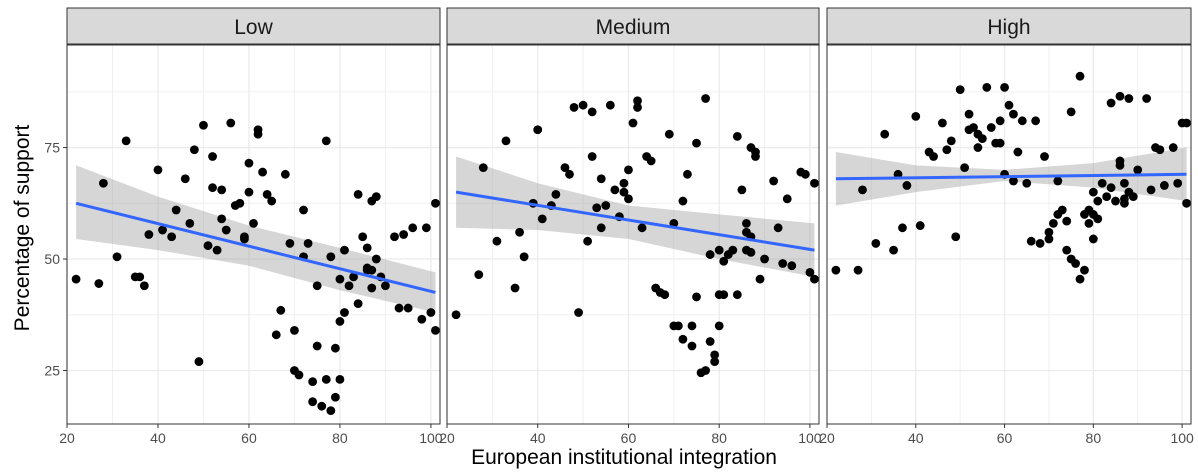  I want to click on facet-strip, so click(253, 26).